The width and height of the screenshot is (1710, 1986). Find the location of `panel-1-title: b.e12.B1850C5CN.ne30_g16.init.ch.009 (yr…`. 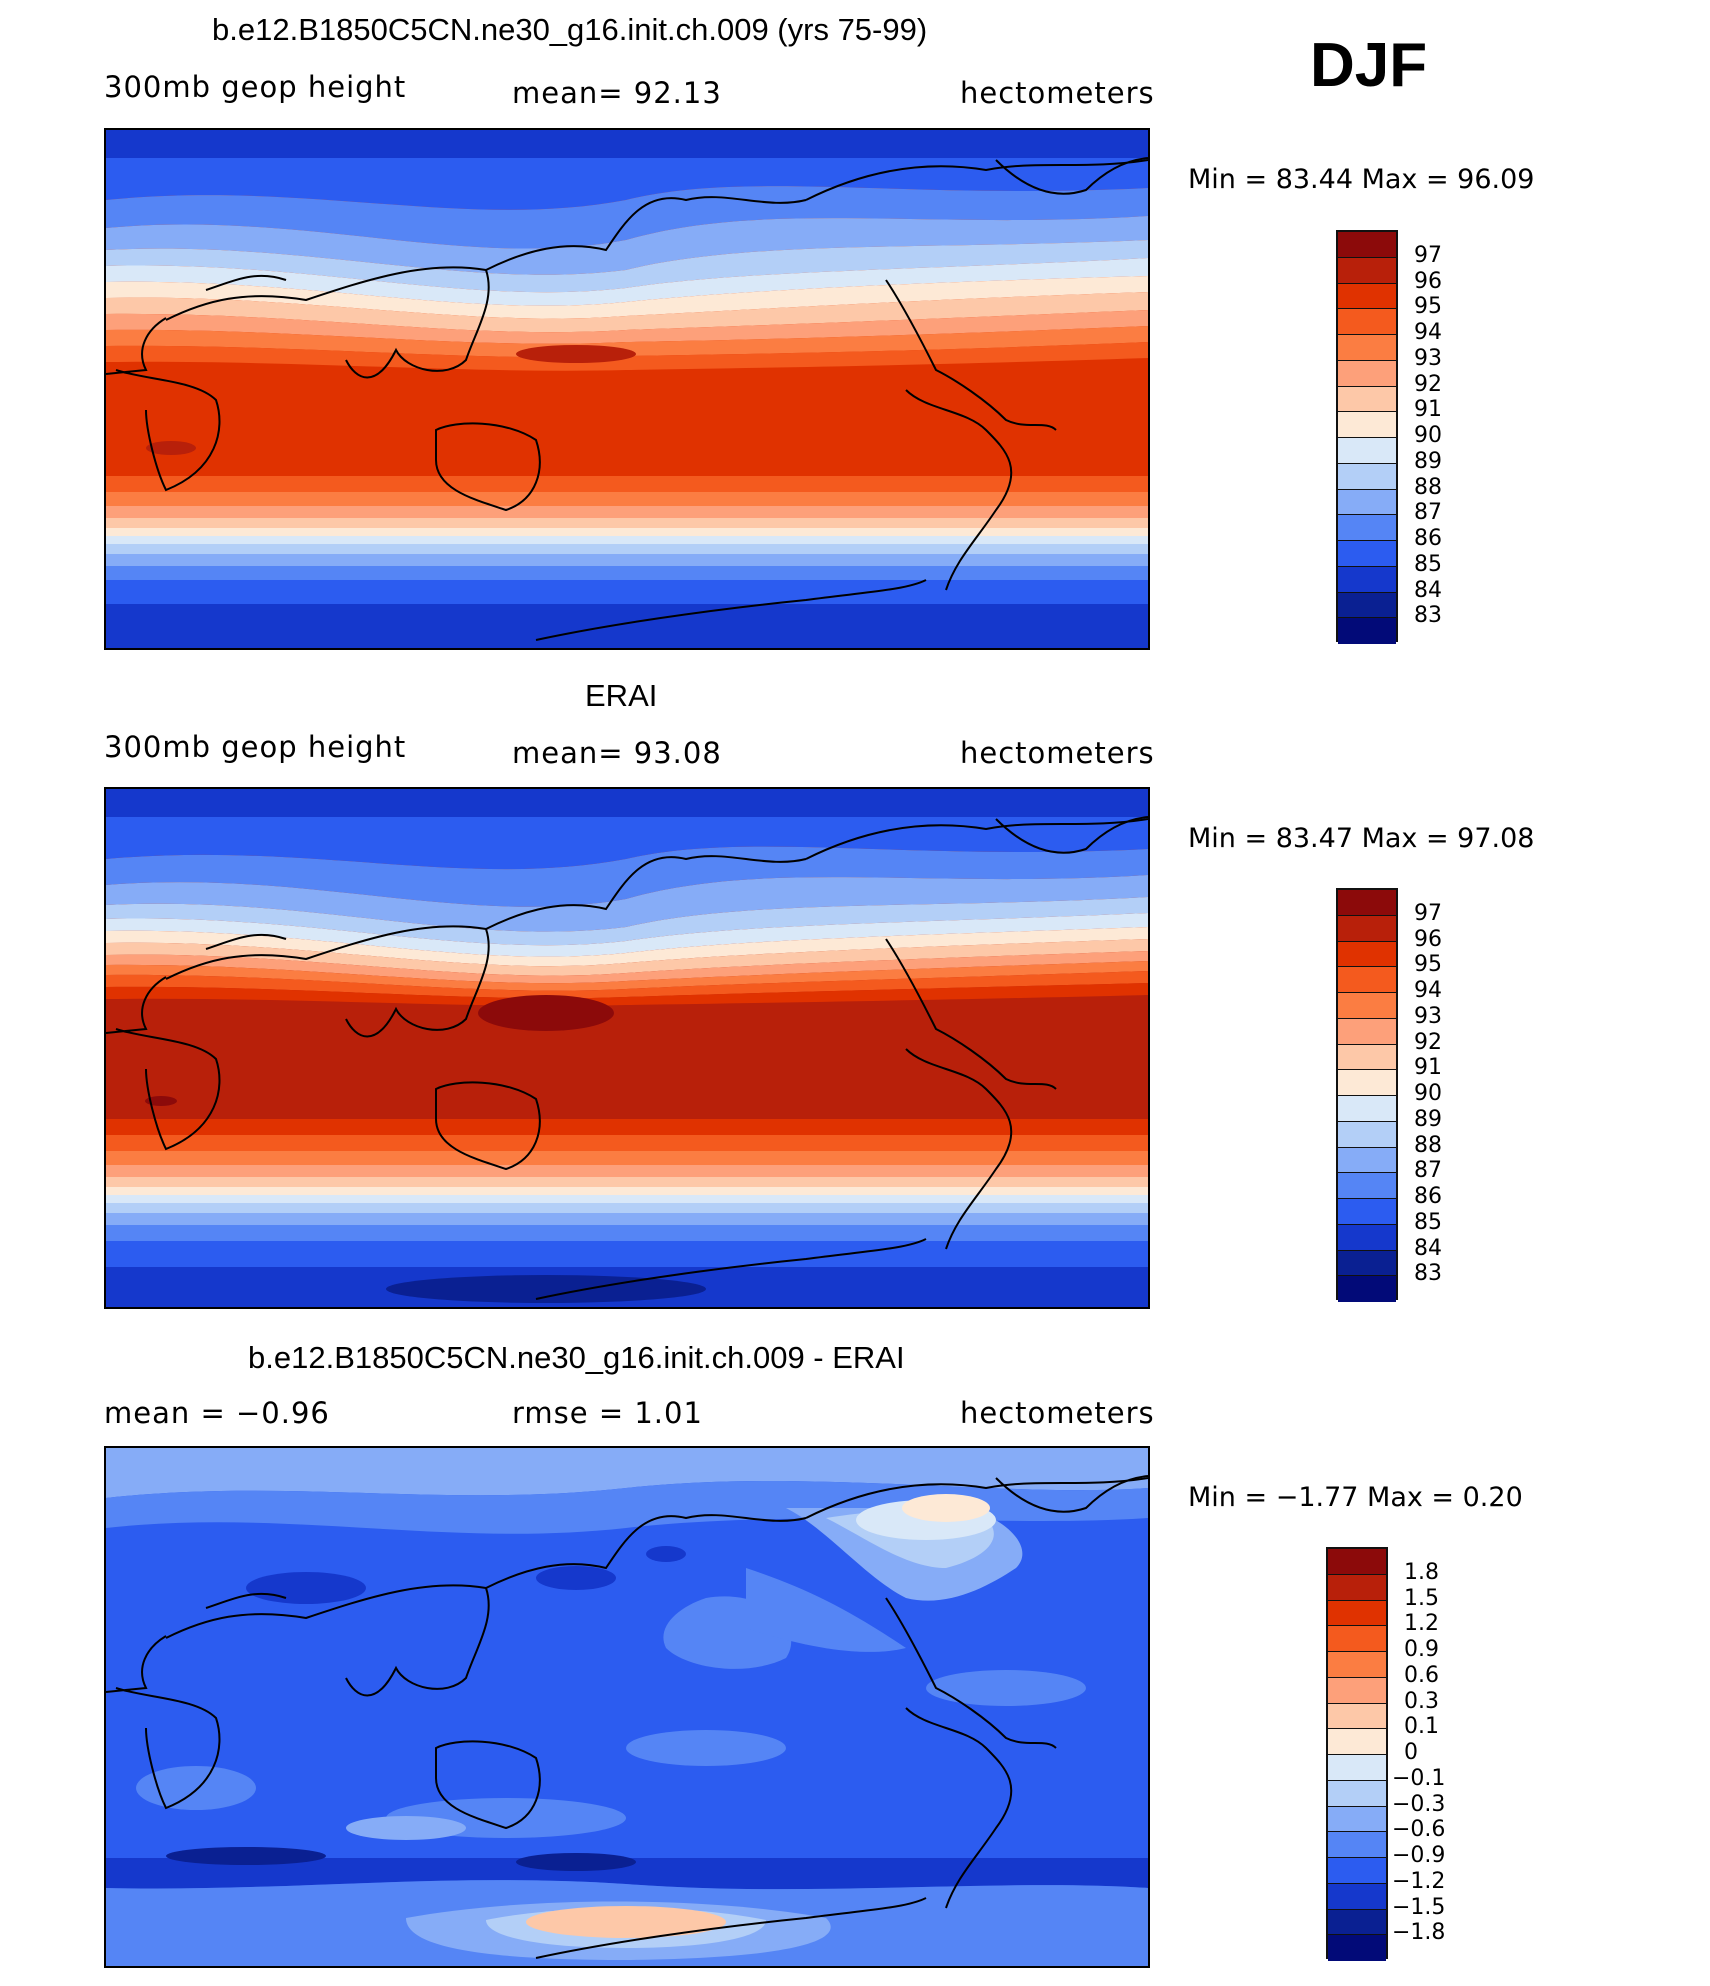

panel-1-title: b.e12.B1850C5CN.ne30_g16.init.ch.009 (yr… is located at coordinates (570, 29).